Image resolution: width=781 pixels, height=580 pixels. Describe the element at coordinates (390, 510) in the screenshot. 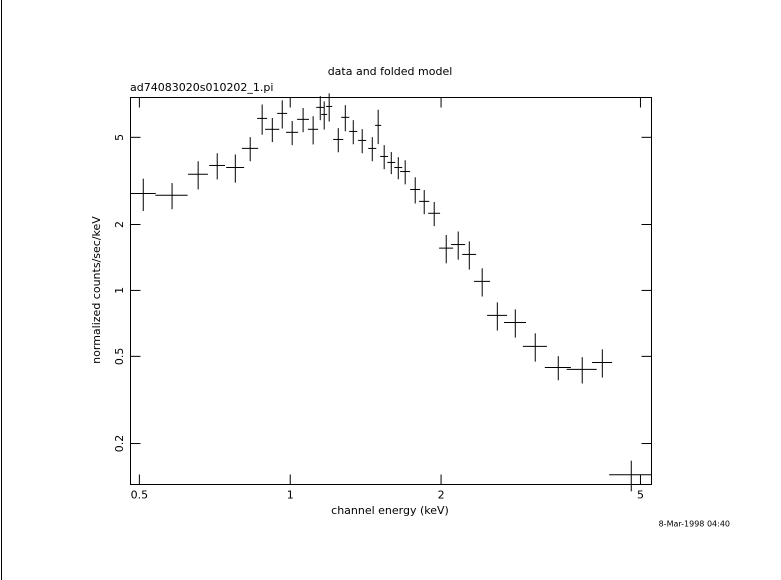

I see `x-axis-label: channel energy (keV)` at that location.